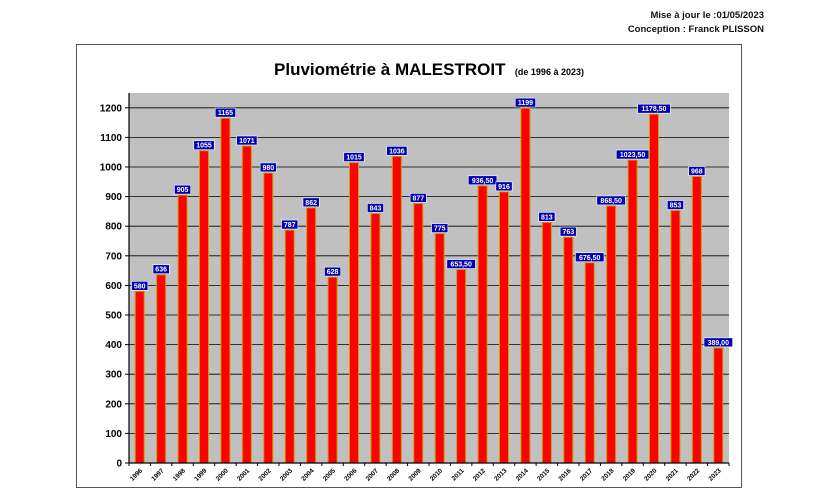  Describe the element at coordinates (436, 474) in the screenshot. I see `x-tick-label: 2010` at that location.